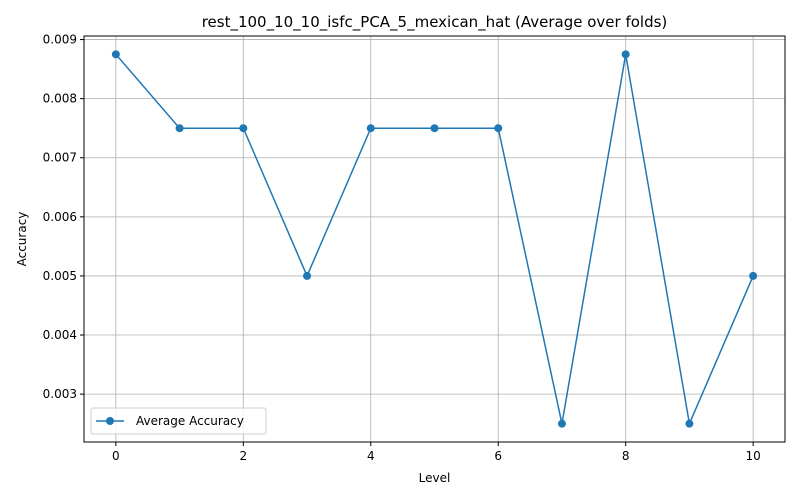  What do you see at coordinates (60, 217) in the screenshot?
I see `y-tick-label: 0.006` at bounding box center [60, 217].